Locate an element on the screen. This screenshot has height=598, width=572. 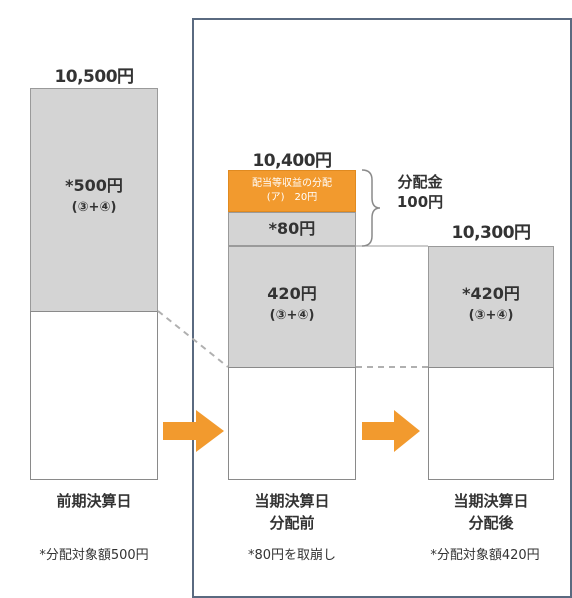
prev-date-label: 前期決算日 is located at coordinates (94, 501).